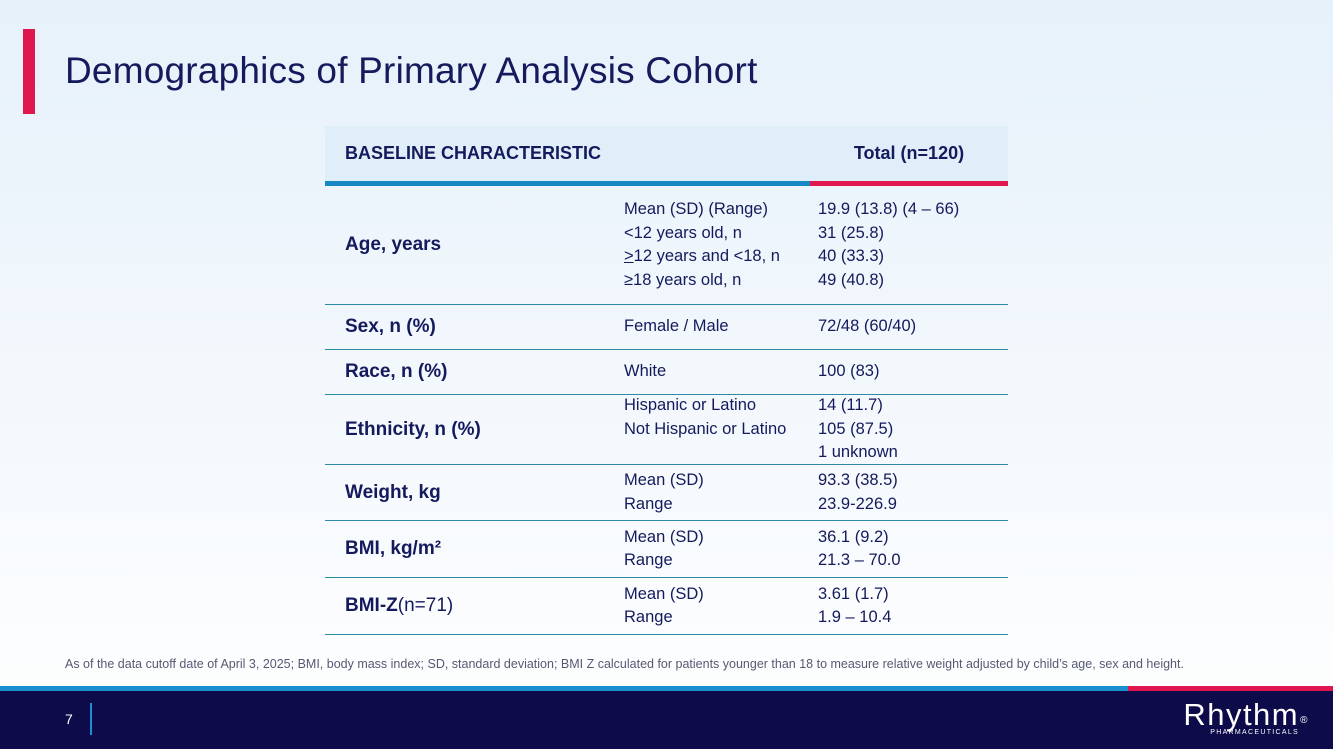 Image resolution: width=1333 pixels, height=749 pixels. What do you see at coordinates (474, 606) in the screenshot?
I see `row-label: BMI-Z (n=71)` at bounding box center [474, 606].